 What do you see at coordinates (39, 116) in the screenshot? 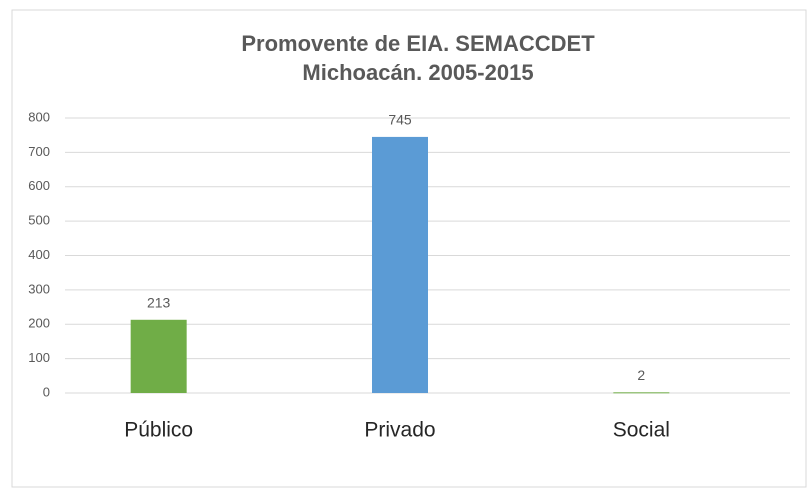
I see `y-tick-label: 800` at bounding box center [39, 116].